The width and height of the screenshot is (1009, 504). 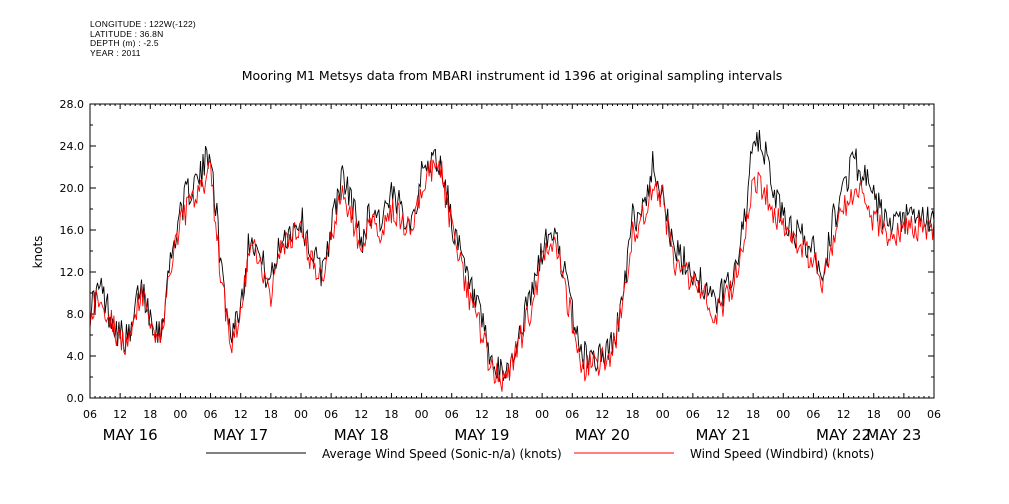 What do you see at coordinates (442, 454) in the screenshot?
I see `legend-label: Average Wind Speed (Sonic-n/a) (knots)` at bounding box center [442, 454].